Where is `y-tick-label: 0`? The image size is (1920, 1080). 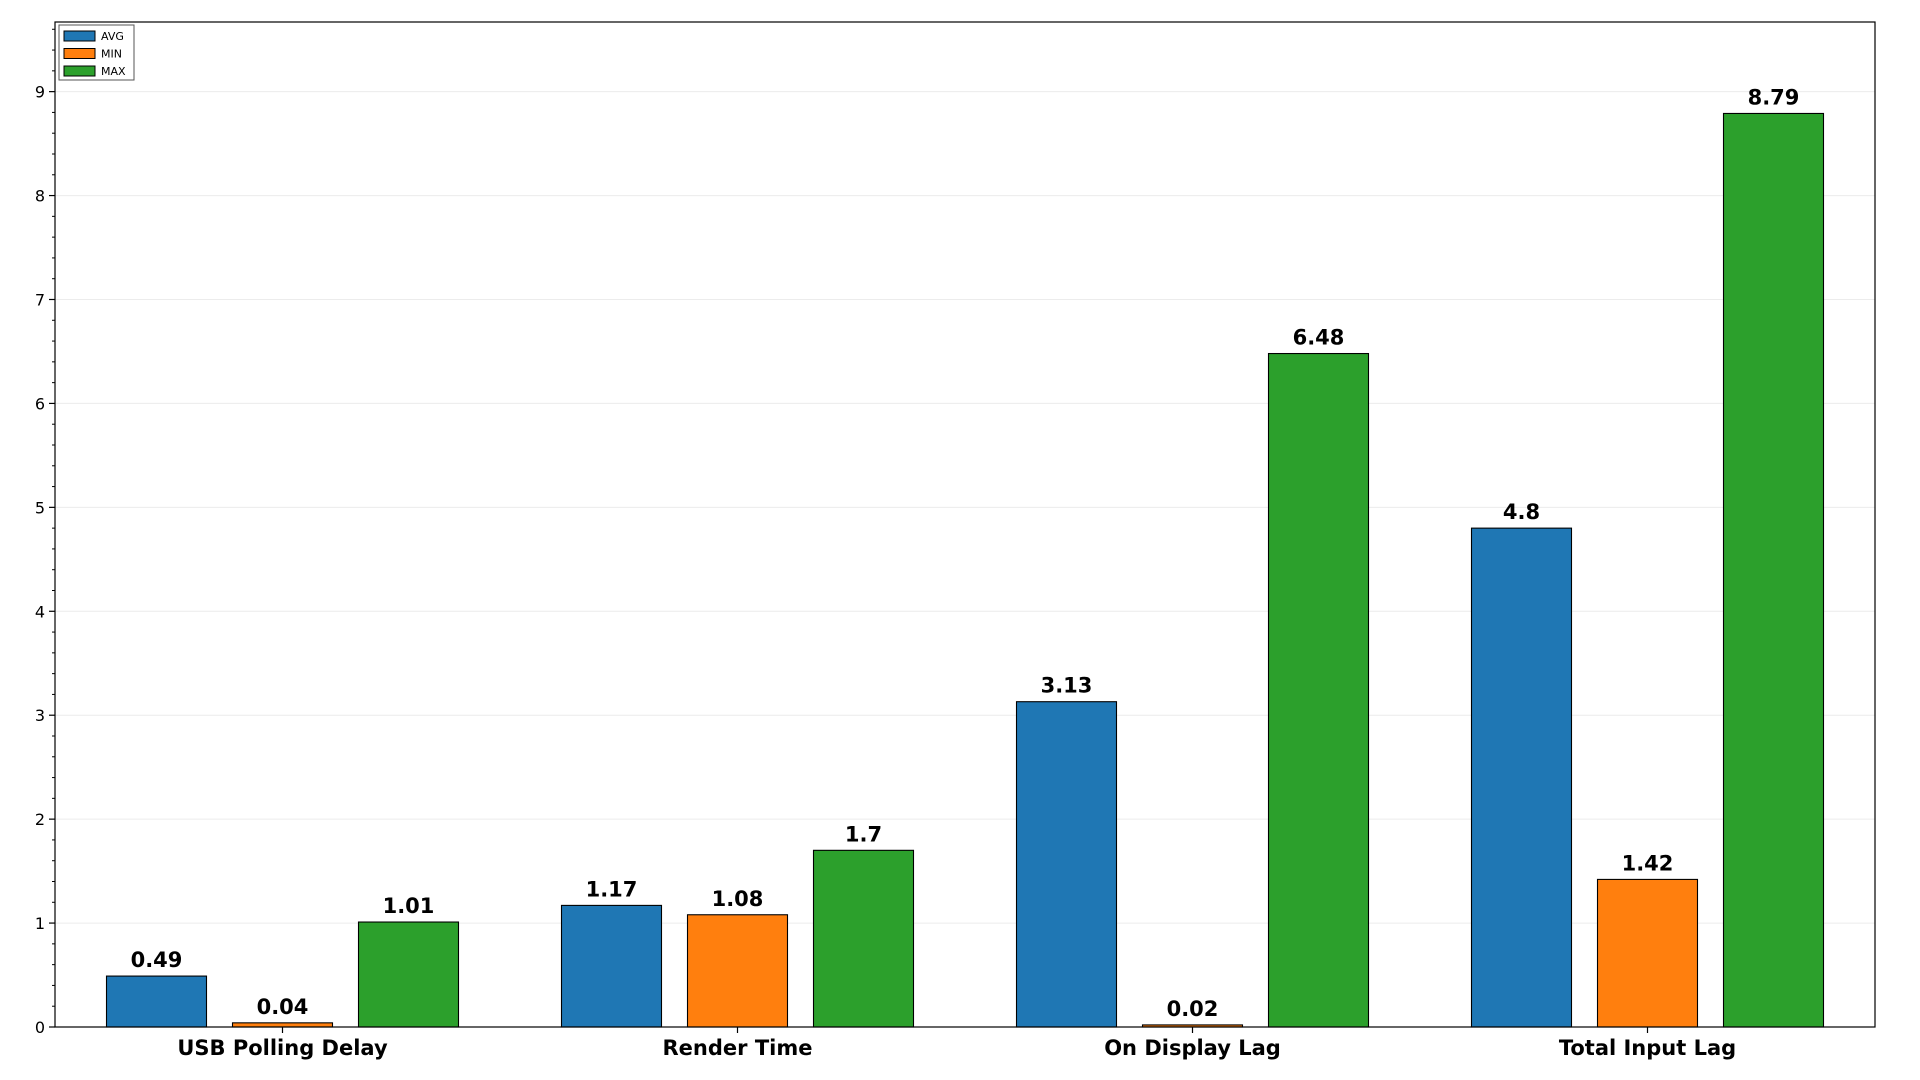 y-tick-label: 0 is located at coordinates (40, 1027).